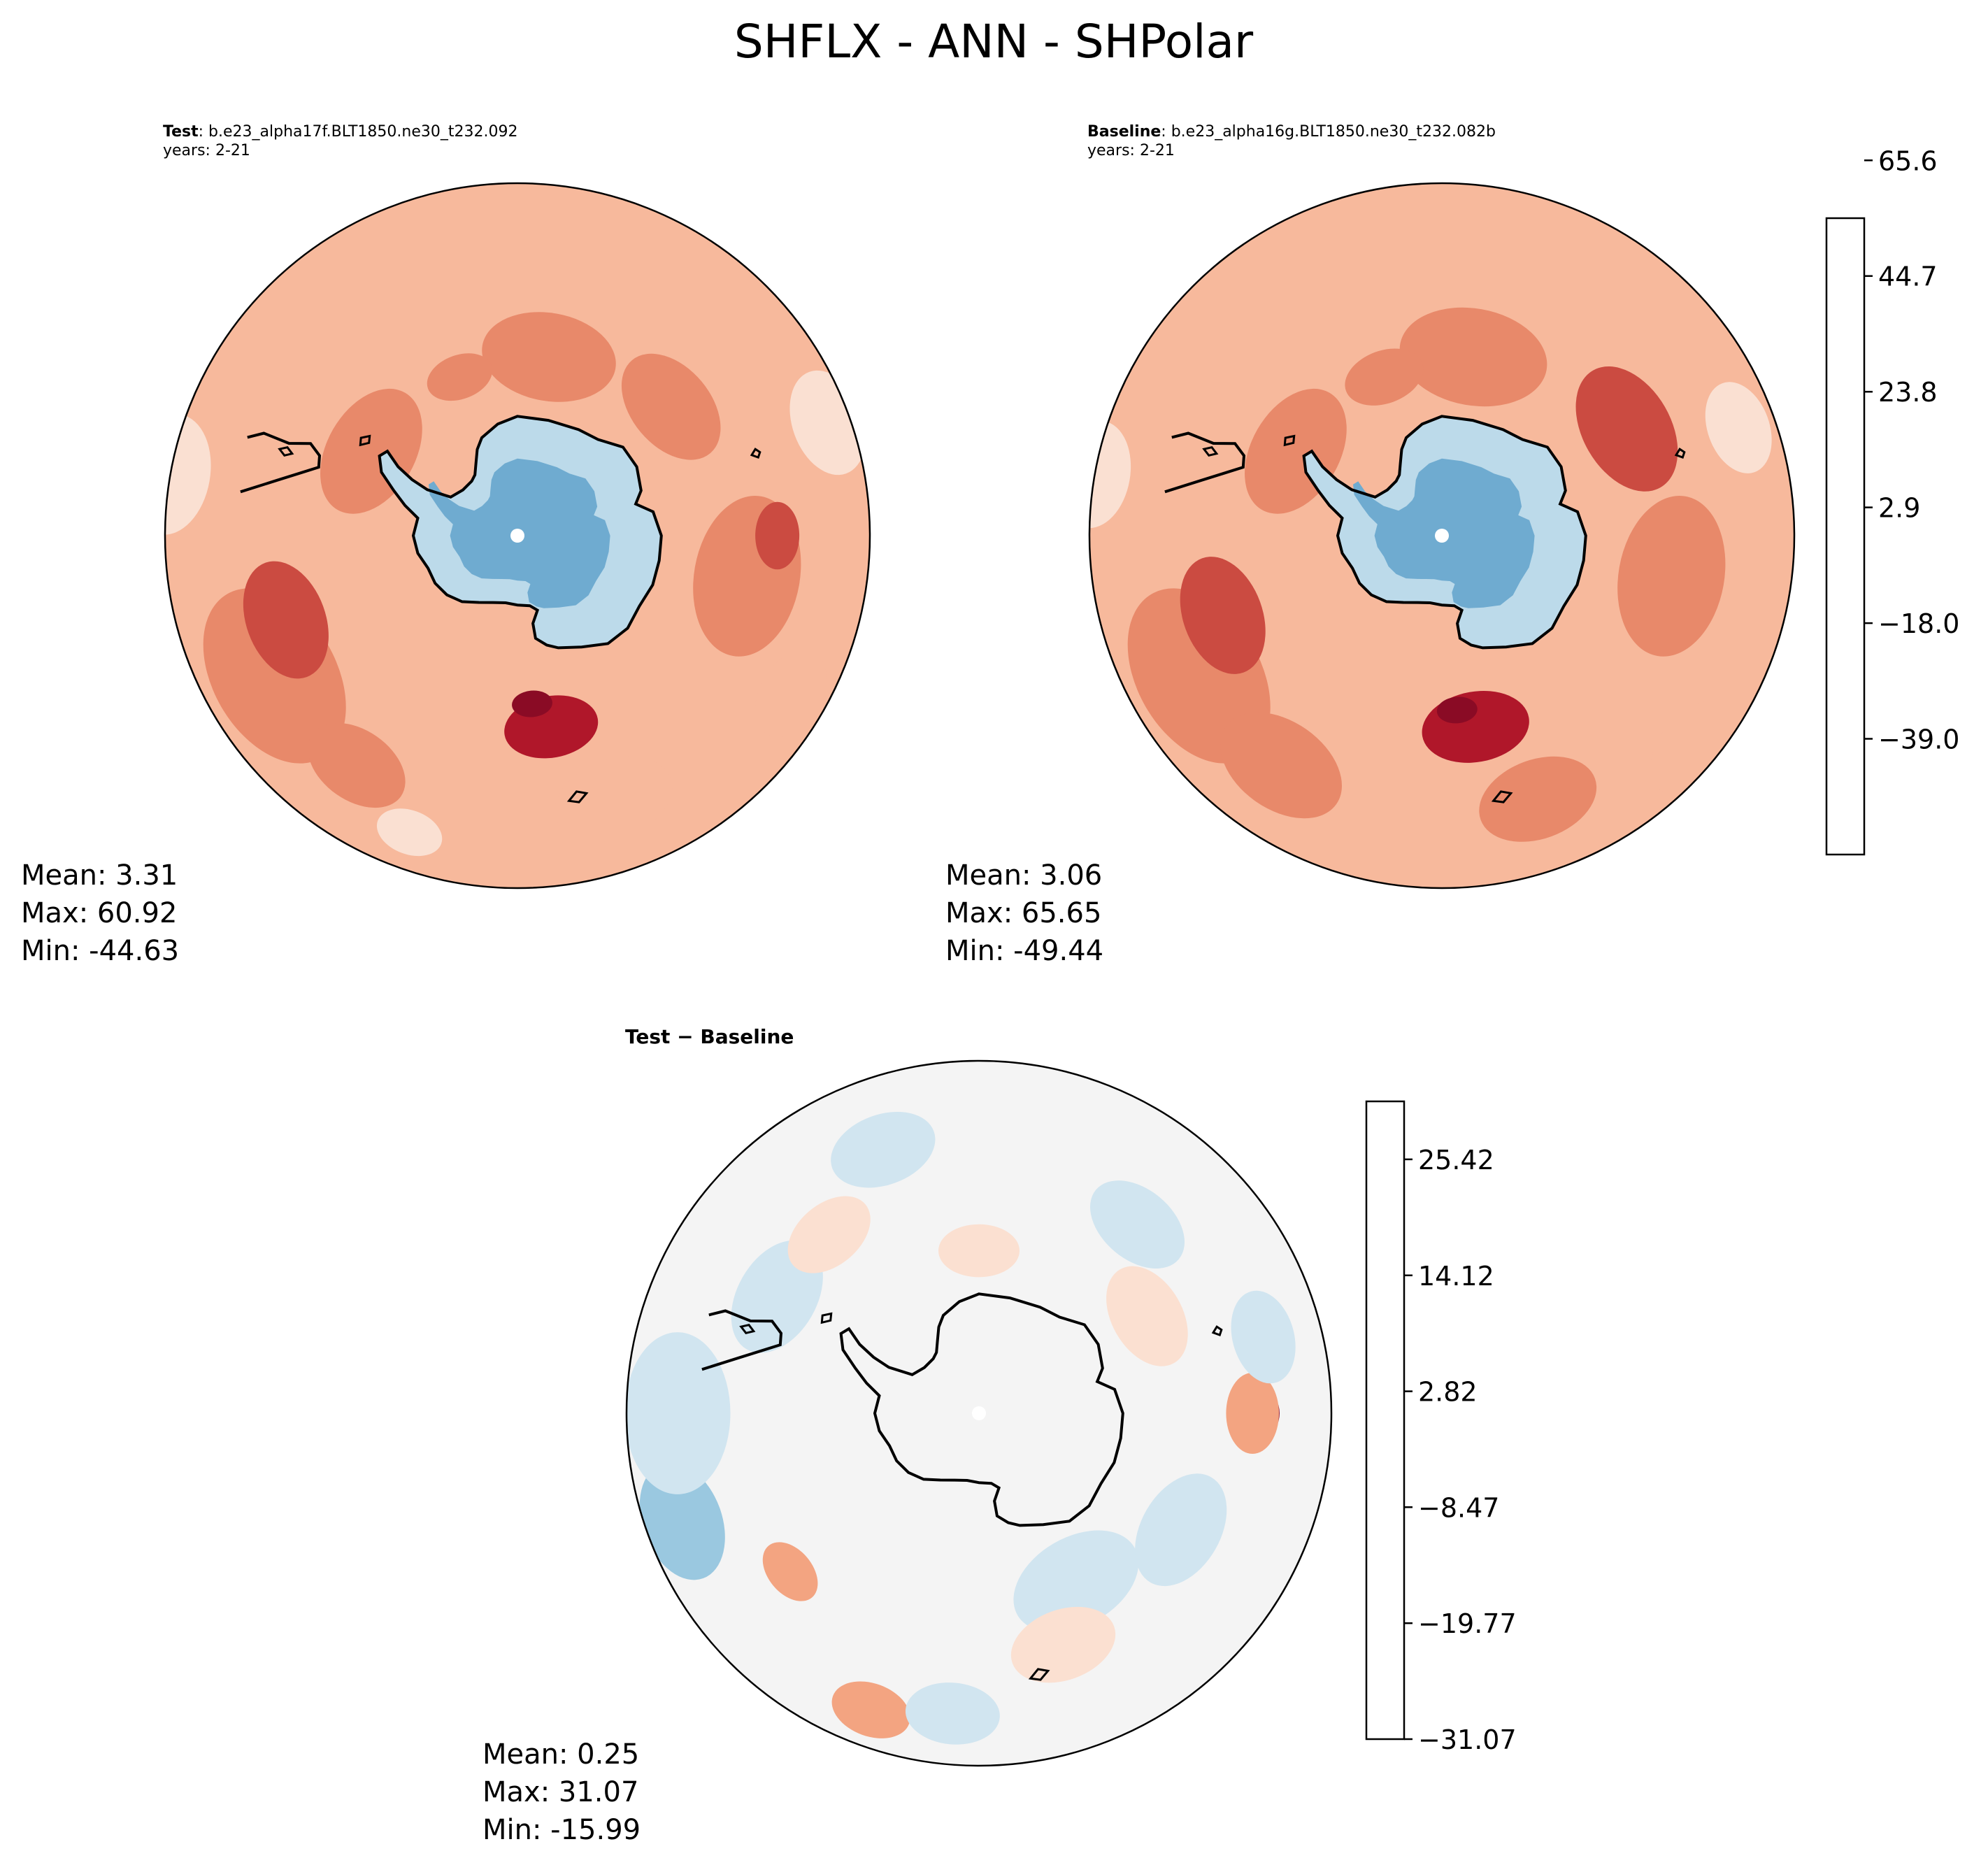 Image resolution: width=1988 pixels, height=1865 pixels. I want to click on colorbar-tick-label: 2.82, so click(1448, 1392).